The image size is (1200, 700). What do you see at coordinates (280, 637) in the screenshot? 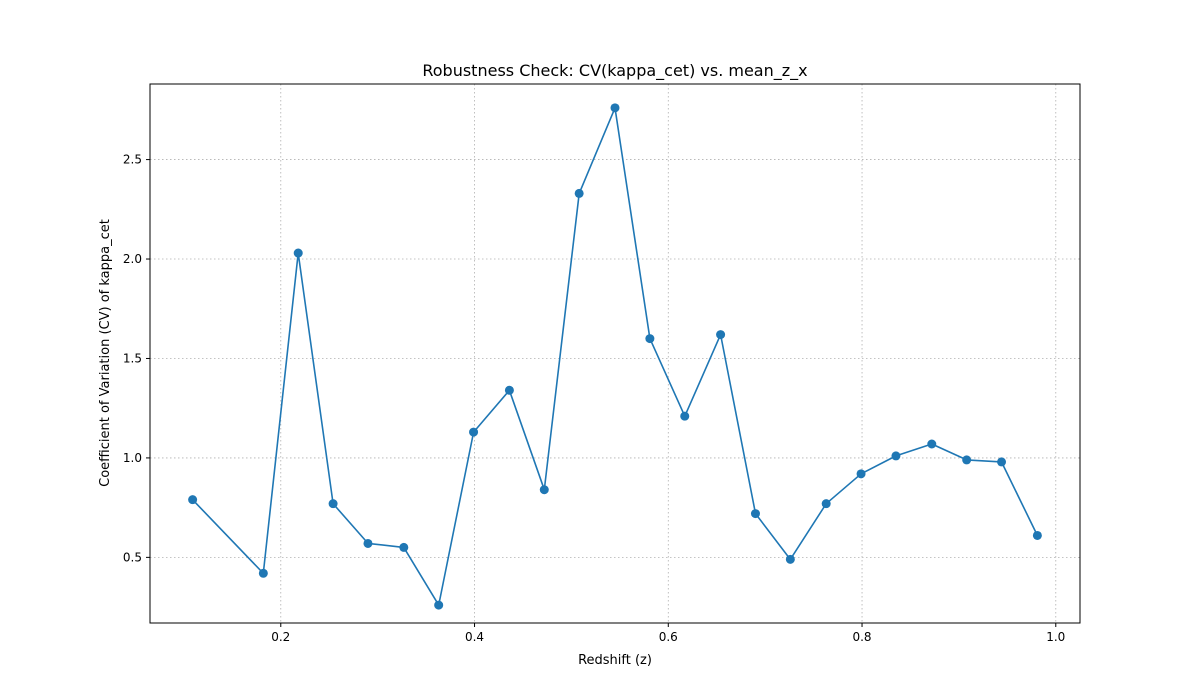
I see `x-tick-label: 0.2` at bounding box center [280, 637].